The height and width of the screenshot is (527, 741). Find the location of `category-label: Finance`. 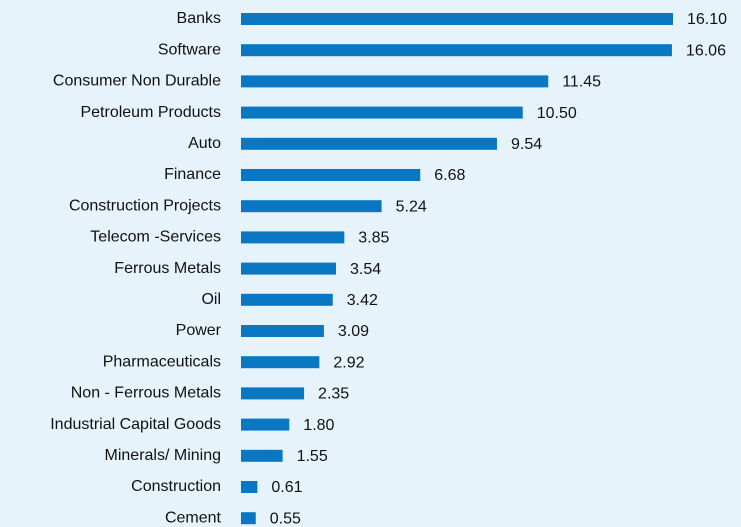

category-label: Finance is located at coordinates (192, 174).